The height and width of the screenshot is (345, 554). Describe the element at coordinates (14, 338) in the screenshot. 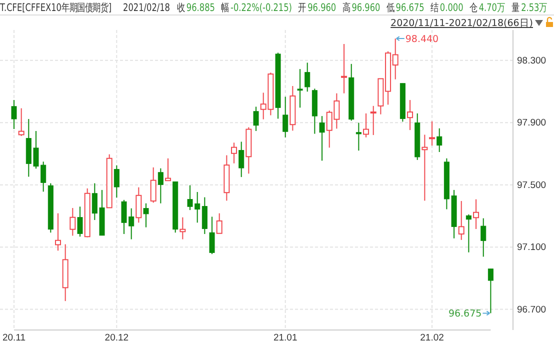

I see `x-tick-label: 20.11` at that location.